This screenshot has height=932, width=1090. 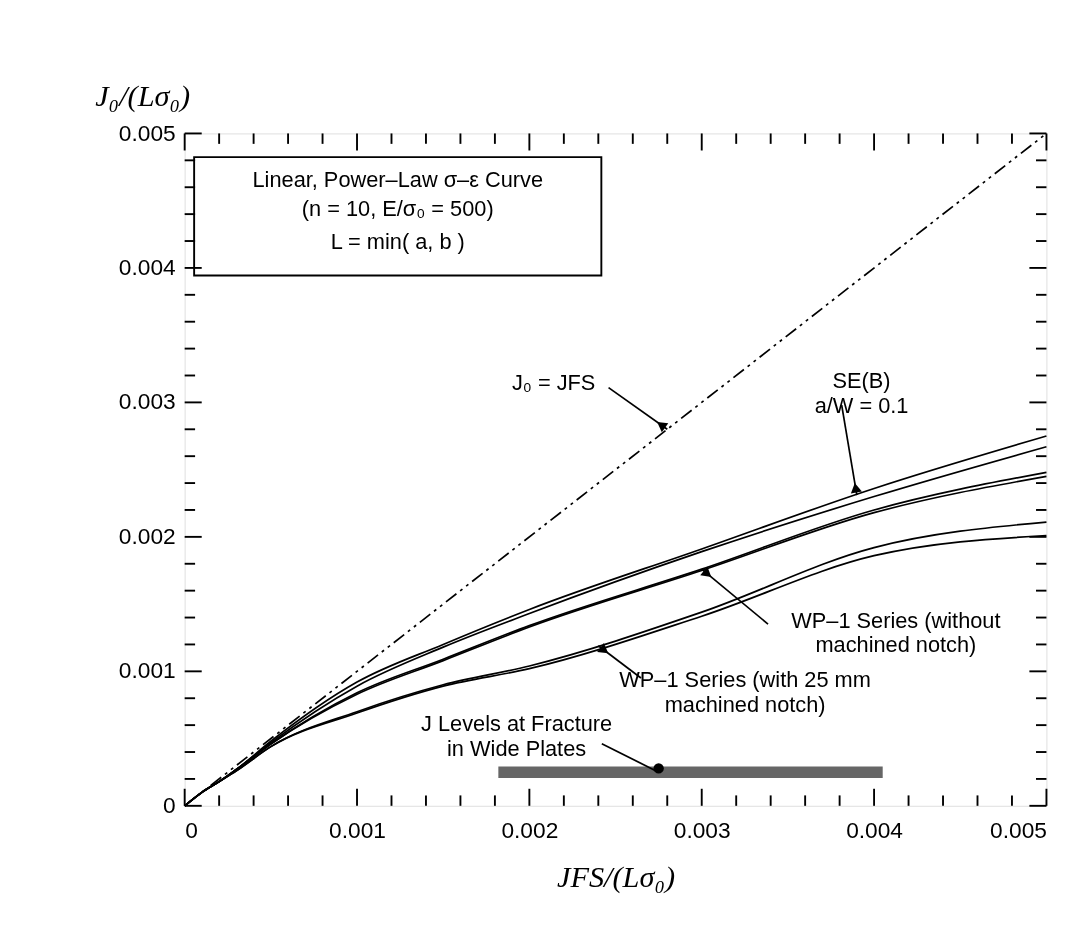 I want to click on y-tick-label: 0.003, so click(x=147, y=401).